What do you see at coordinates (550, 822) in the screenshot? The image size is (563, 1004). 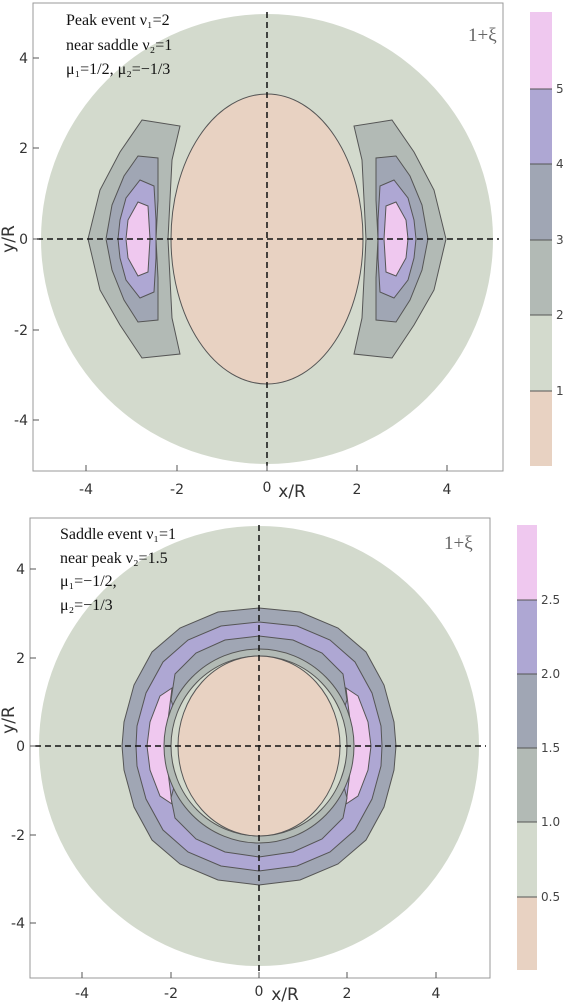 I see `bottom-colorbar-tick: 1.0` at bounding box center [550, 822].